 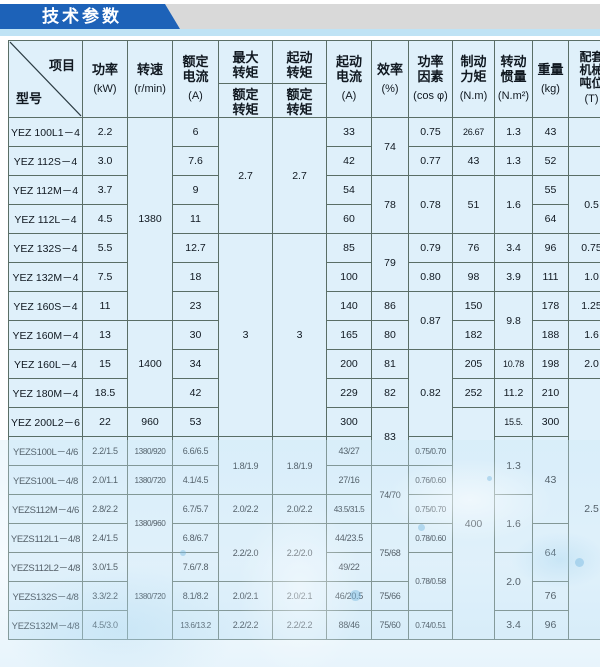 I want to click on cell-weight: 210, so click(x=550, y=393).